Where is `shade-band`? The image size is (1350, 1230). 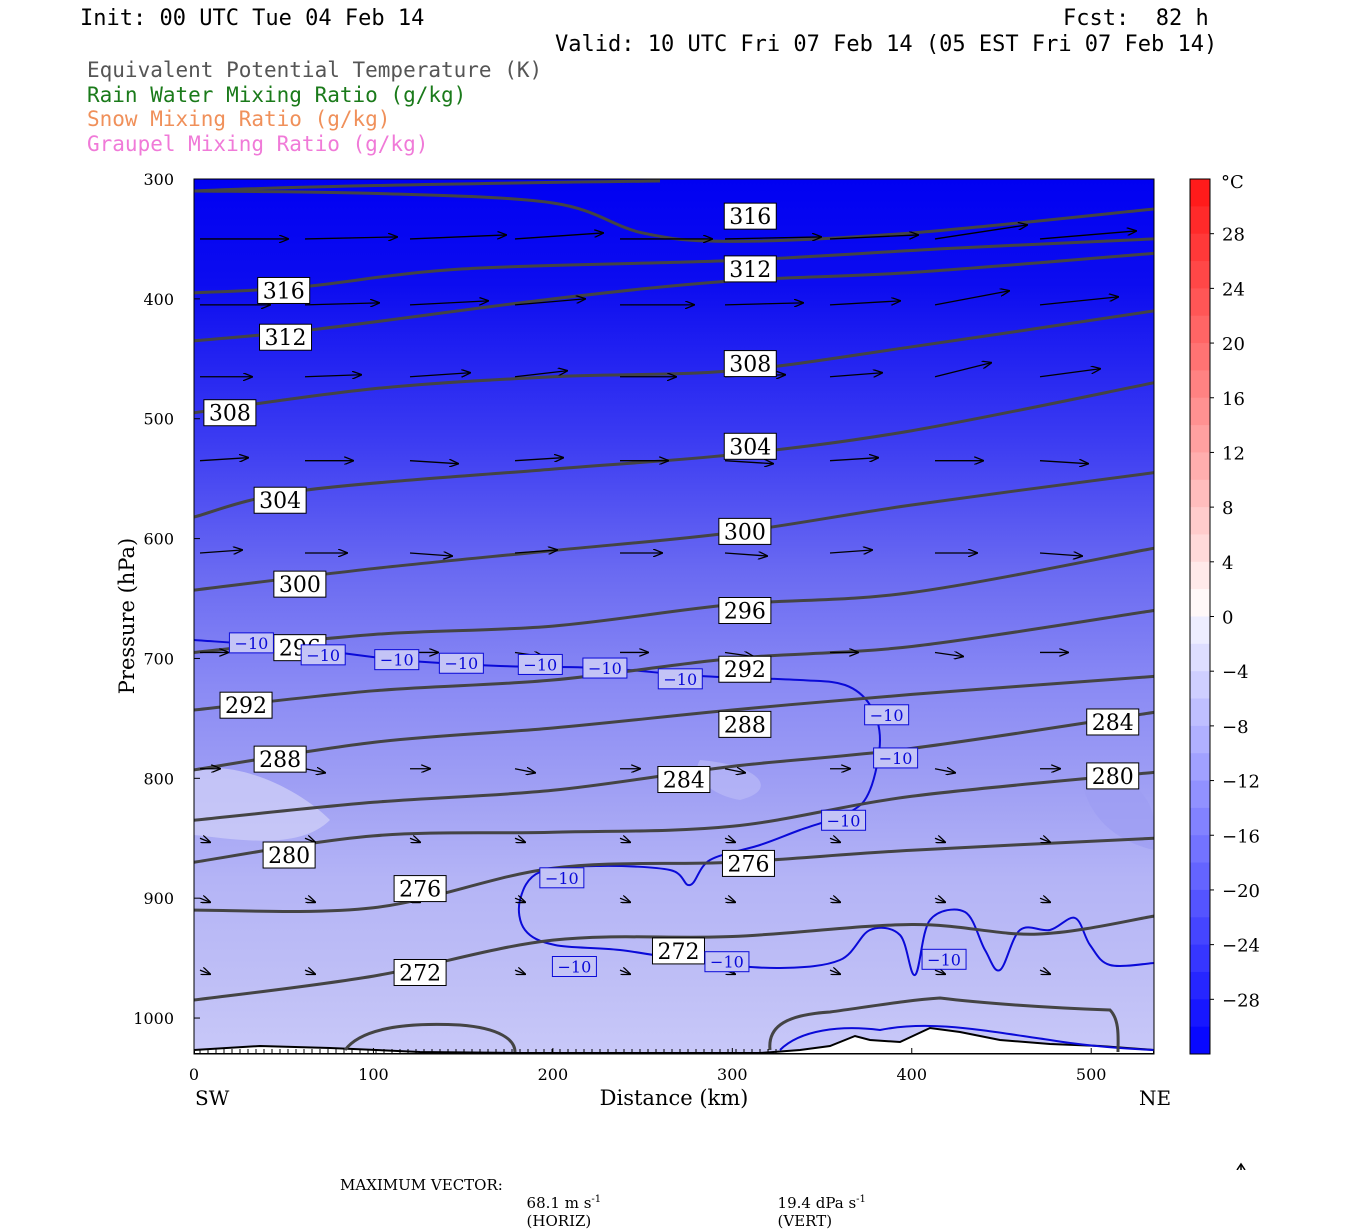 shade-band is located at coordinates (262, 804).